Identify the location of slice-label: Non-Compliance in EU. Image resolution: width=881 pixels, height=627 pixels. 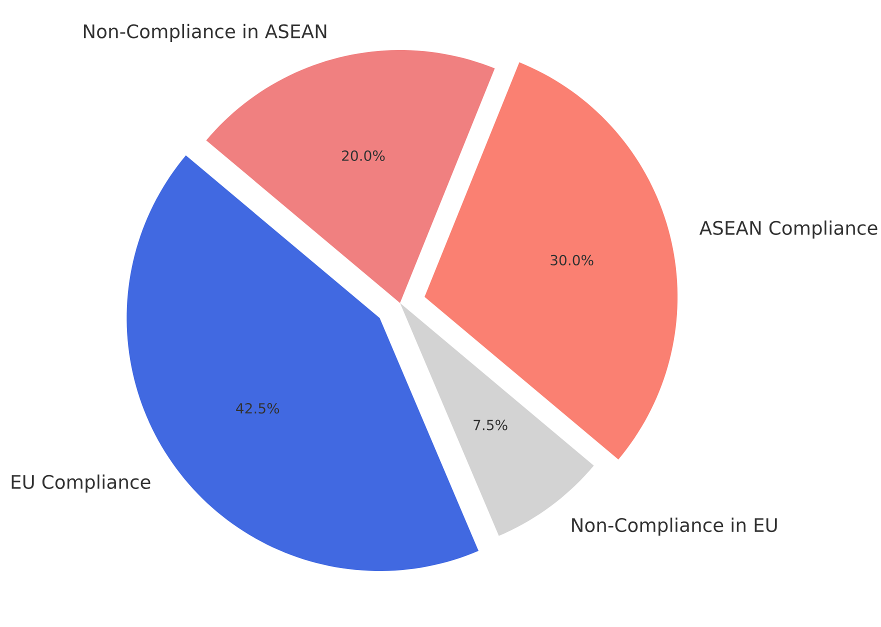
(674, 527).